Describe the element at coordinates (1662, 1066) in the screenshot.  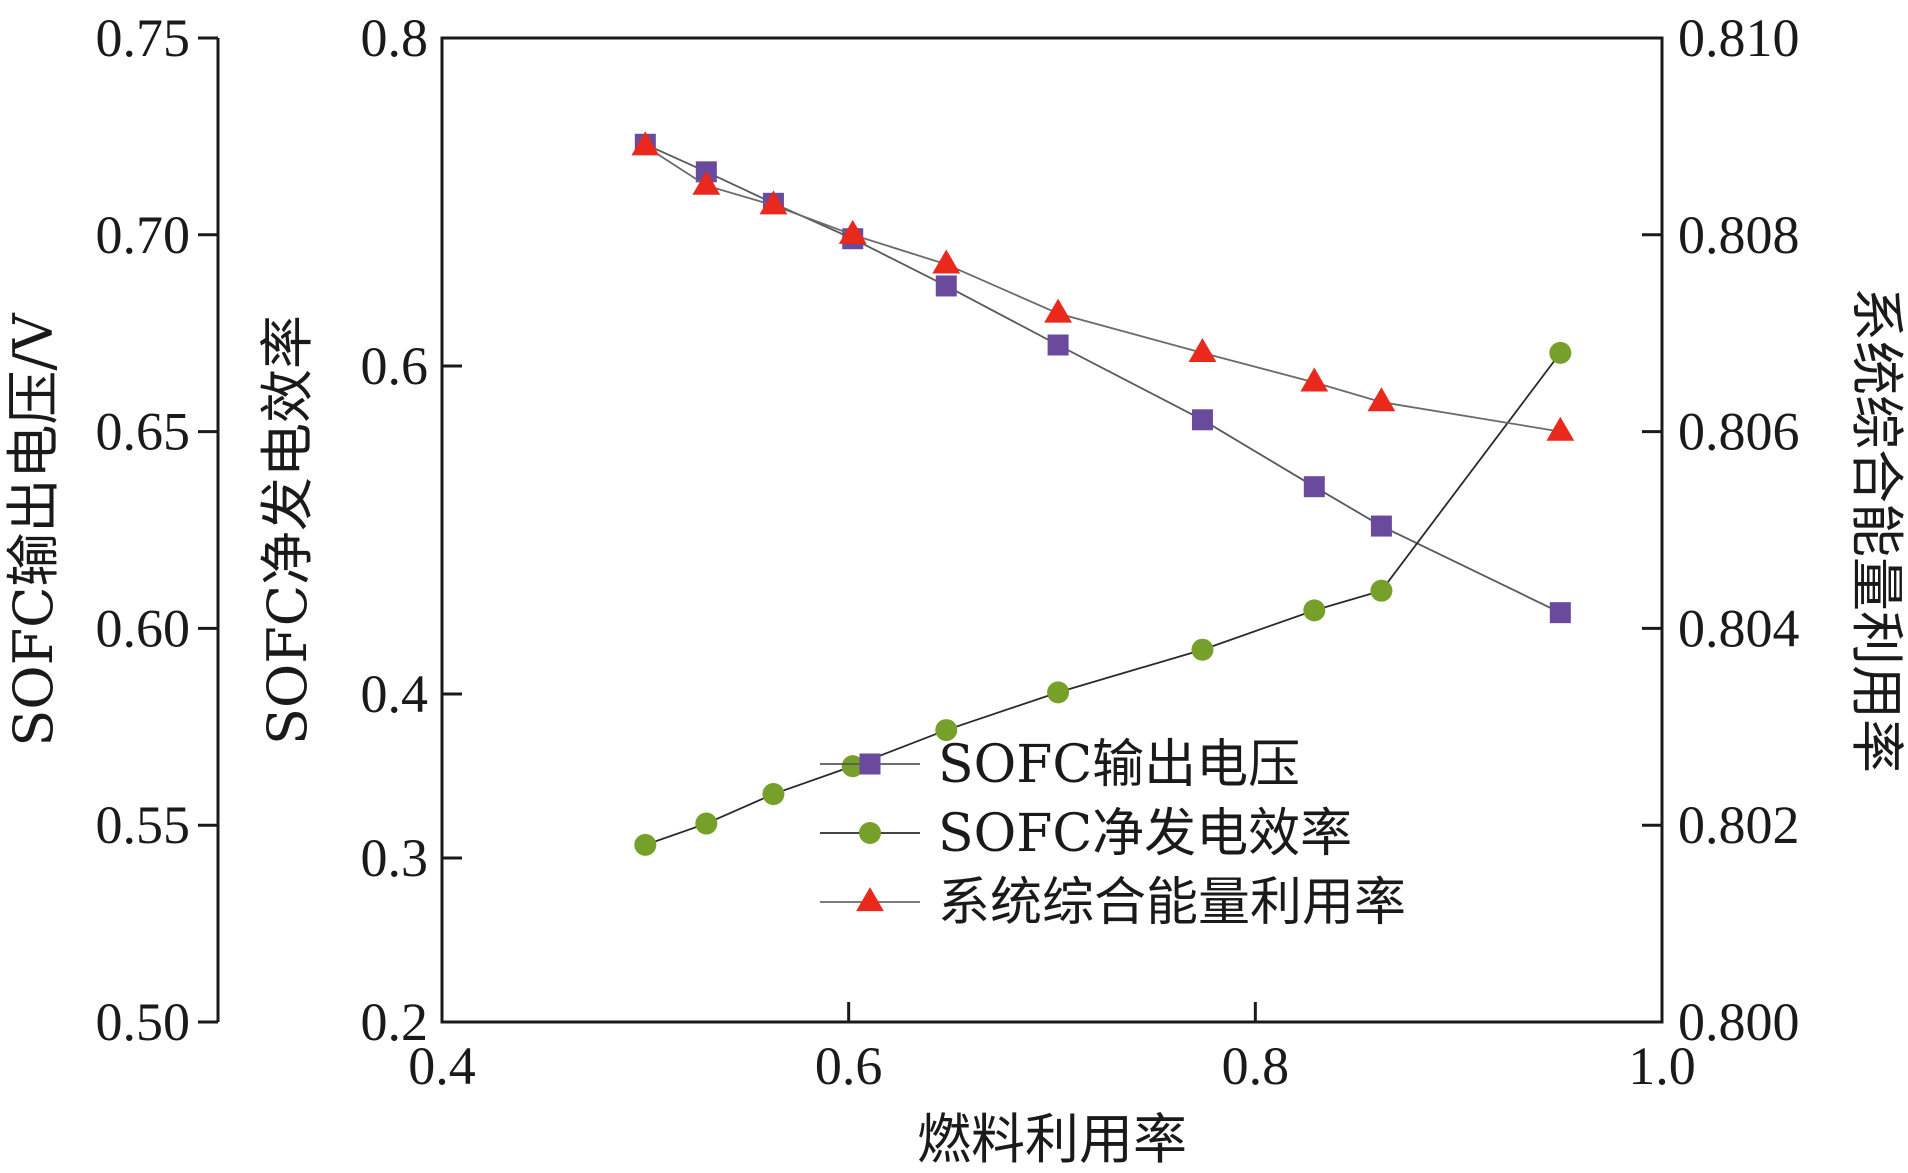
I see `x-axis-tick-label: 1.0` at that location.